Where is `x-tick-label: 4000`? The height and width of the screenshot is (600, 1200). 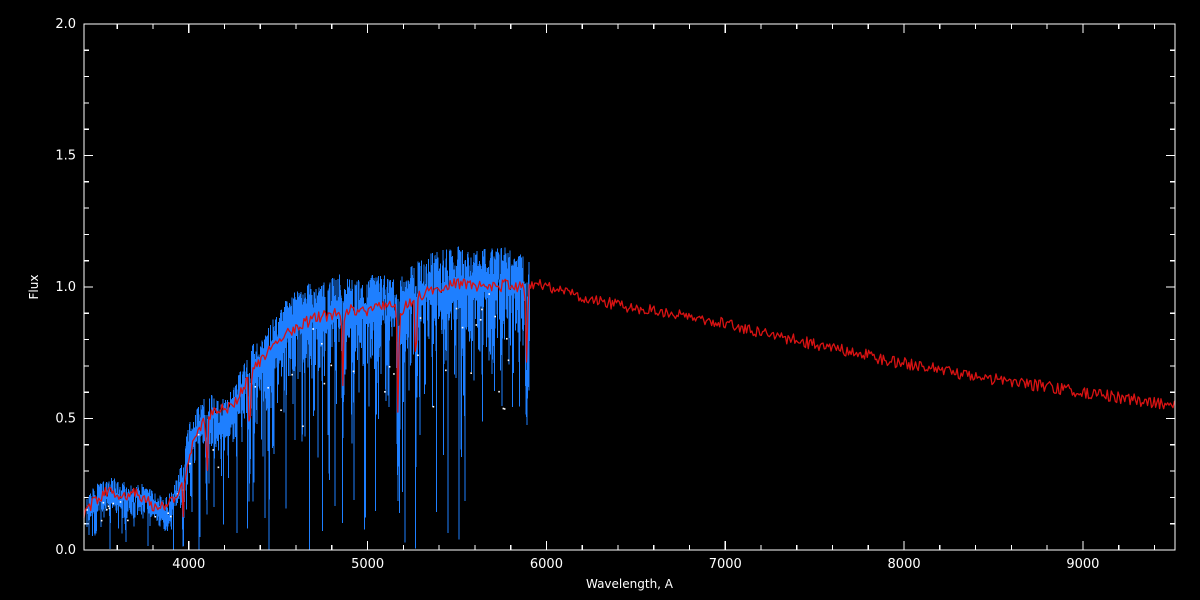 x-tick-label: 4000 is located at coordinates (188, 564).